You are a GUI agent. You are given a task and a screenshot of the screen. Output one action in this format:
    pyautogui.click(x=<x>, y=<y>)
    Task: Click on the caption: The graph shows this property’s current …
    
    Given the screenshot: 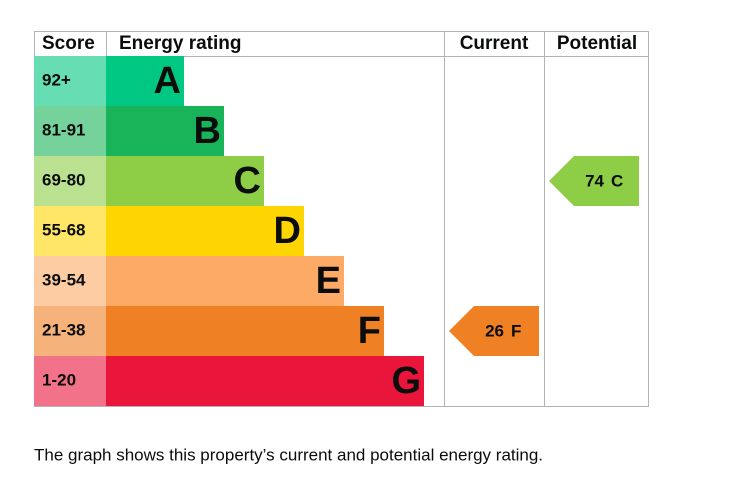 What is the action you would take?
    pyautogui.click(x=288, y=454)
    